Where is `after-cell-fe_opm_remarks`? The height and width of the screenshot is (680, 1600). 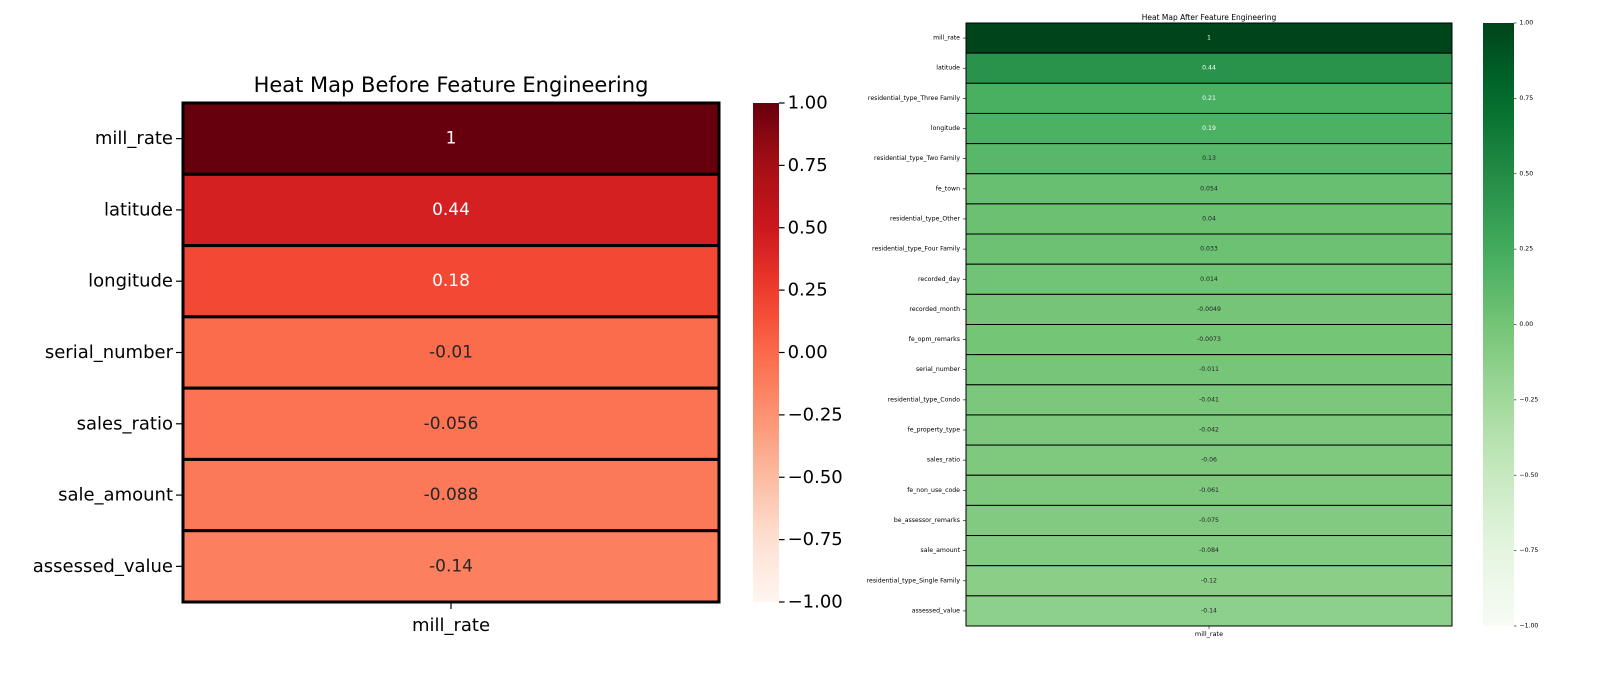
after-cell-fe_opm_remarks is located at coordinates (1209, 340).